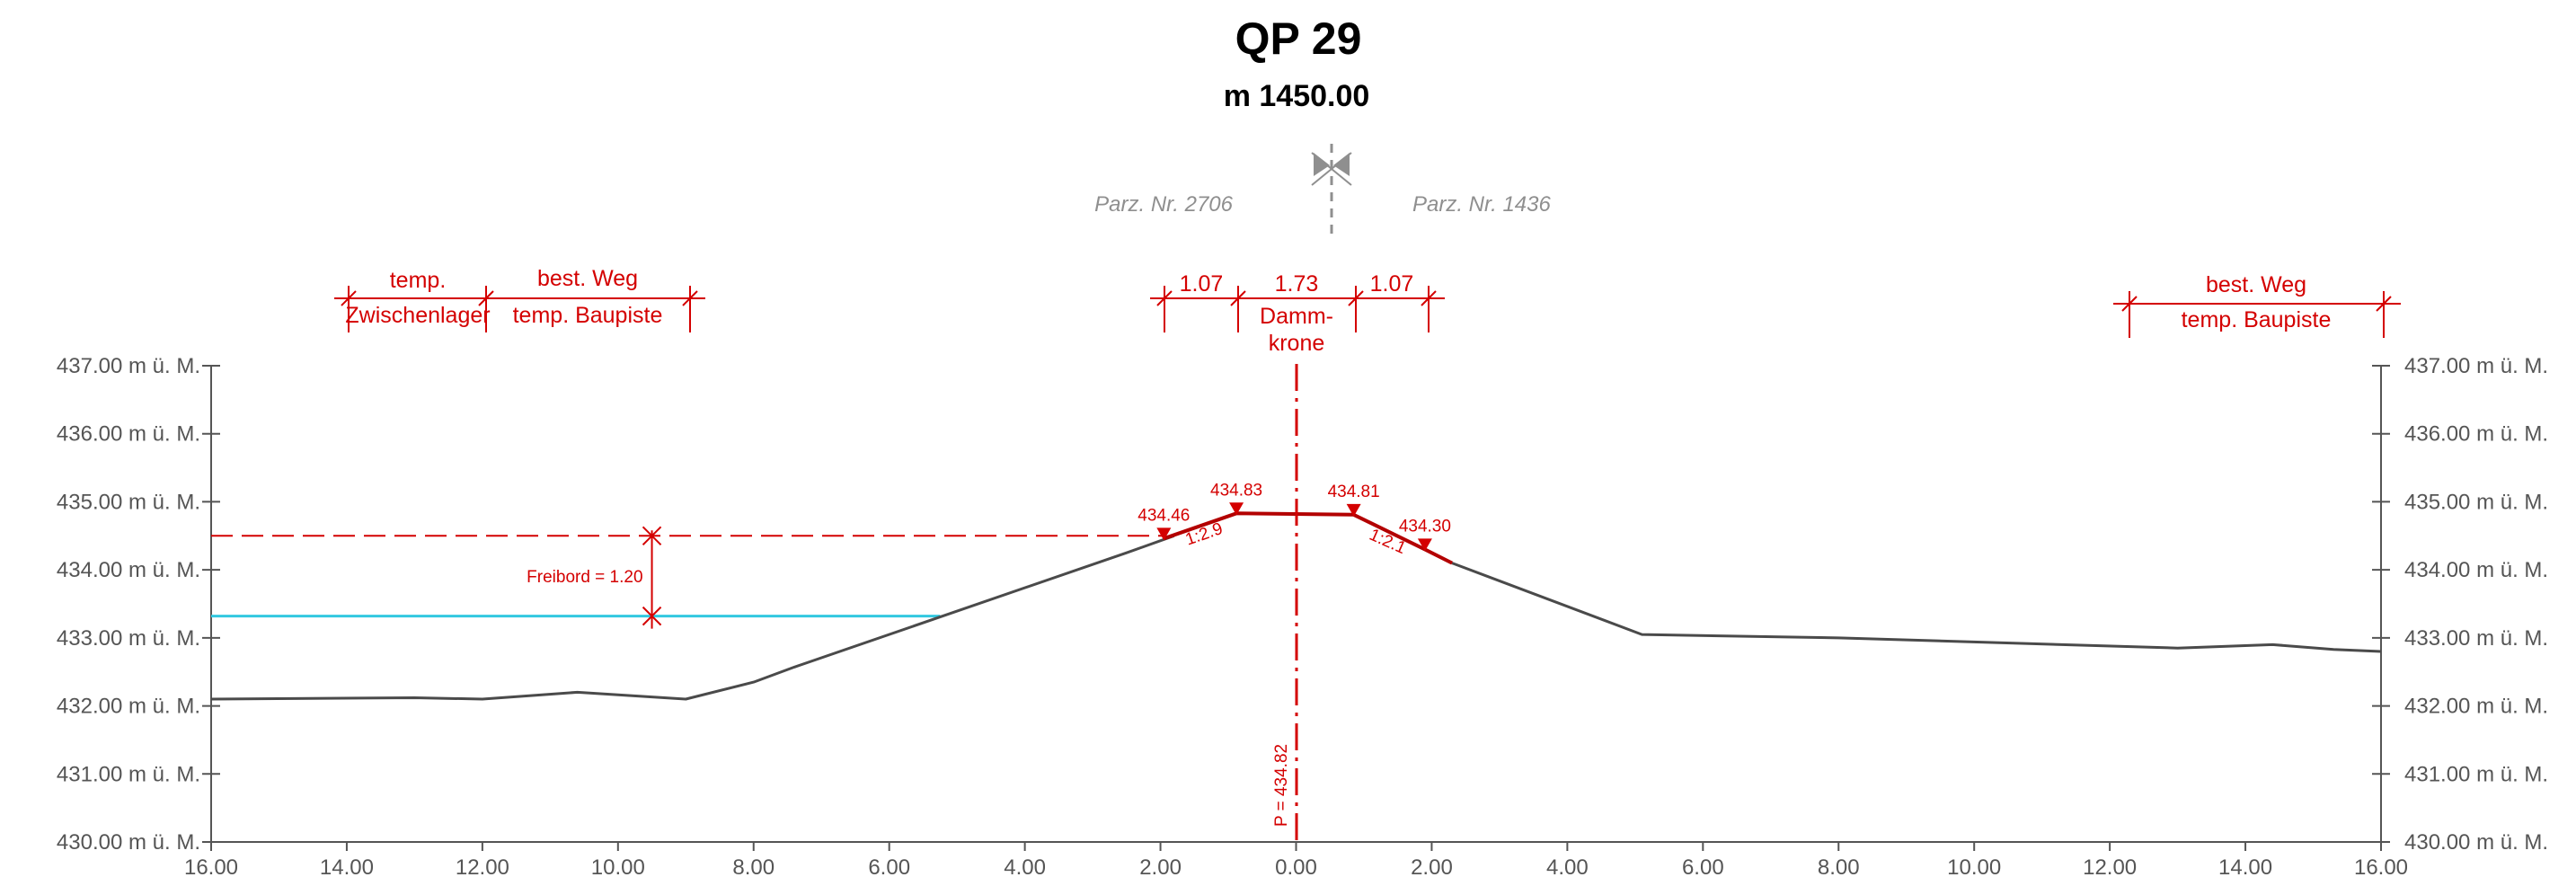 The image size is (2576, 886). What do you see at coordinates (2476, 570) in the screenshot?
I see `y-tick-label-right: 434.00 m ü. M.` at bounding box center [2476, 570].